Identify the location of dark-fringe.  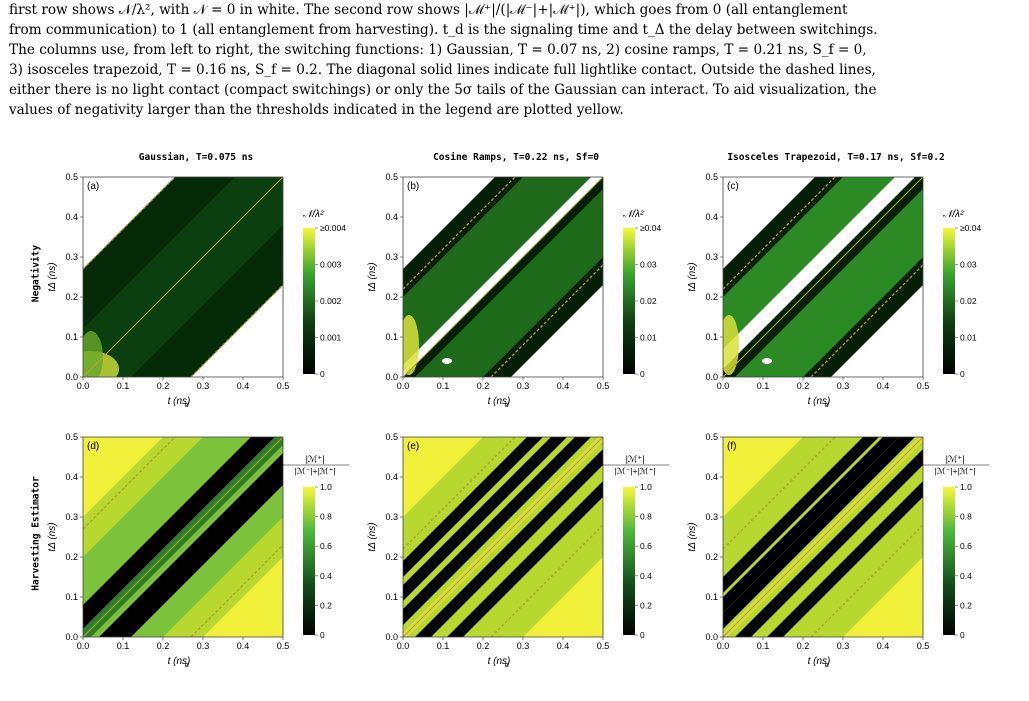
(503, 507).